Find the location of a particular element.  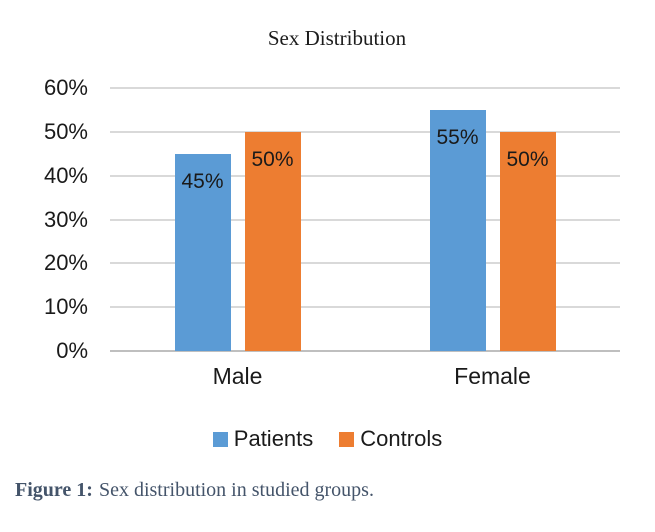

y-axis-tick-label: 50% is located at coordinates (65, 131).